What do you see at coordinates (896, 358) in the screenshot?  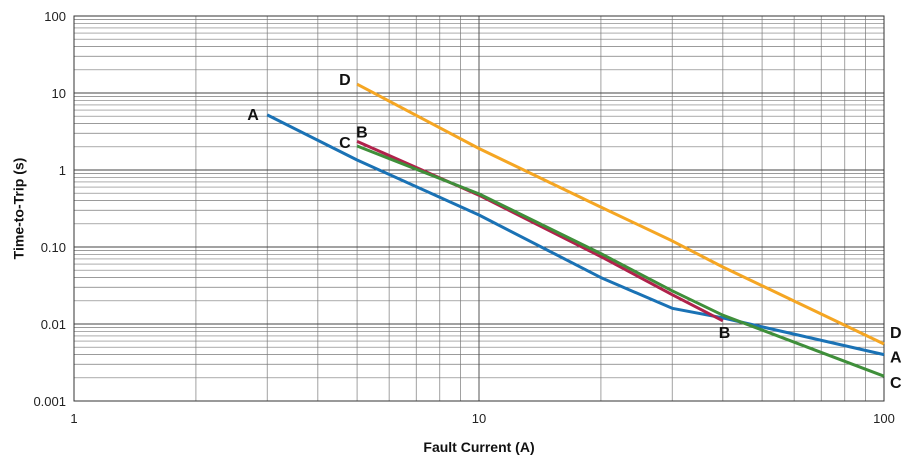 I see `curve-a-label-end: A` at bounding box center [896, 358].